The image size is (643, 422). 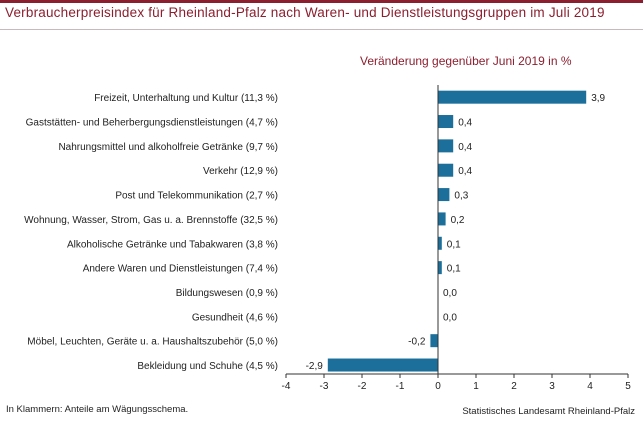 I want to click on value-label: 3,9, so click(x=598, y=98).